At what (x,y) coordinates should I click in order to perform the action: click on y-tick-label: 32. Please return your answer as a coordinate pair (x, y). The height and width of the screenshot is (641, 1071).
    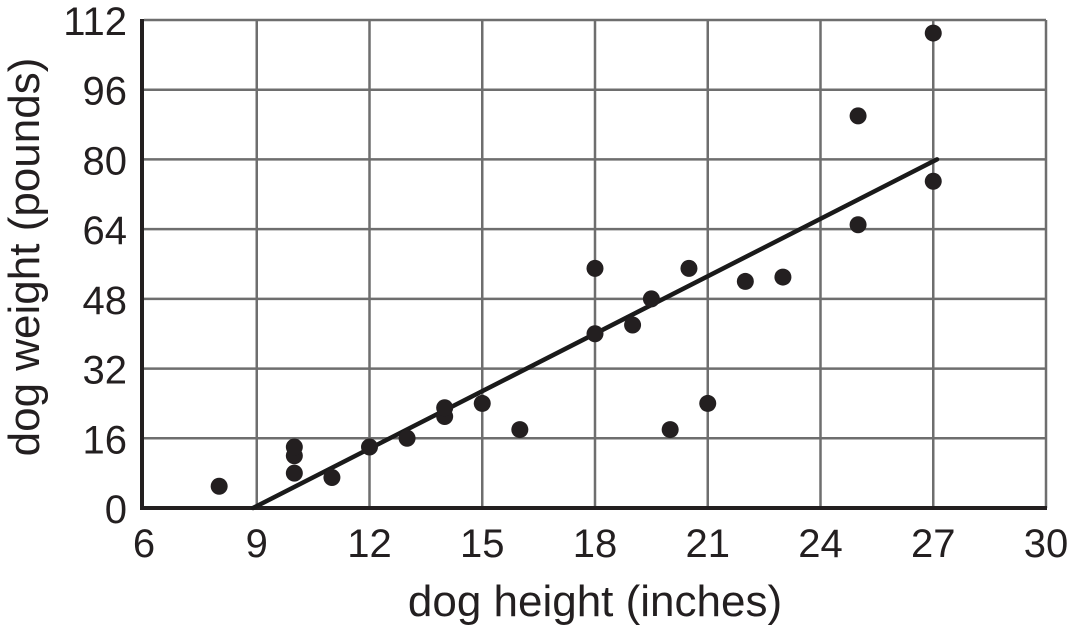
    Looking at the image, I should click on (105, 371).